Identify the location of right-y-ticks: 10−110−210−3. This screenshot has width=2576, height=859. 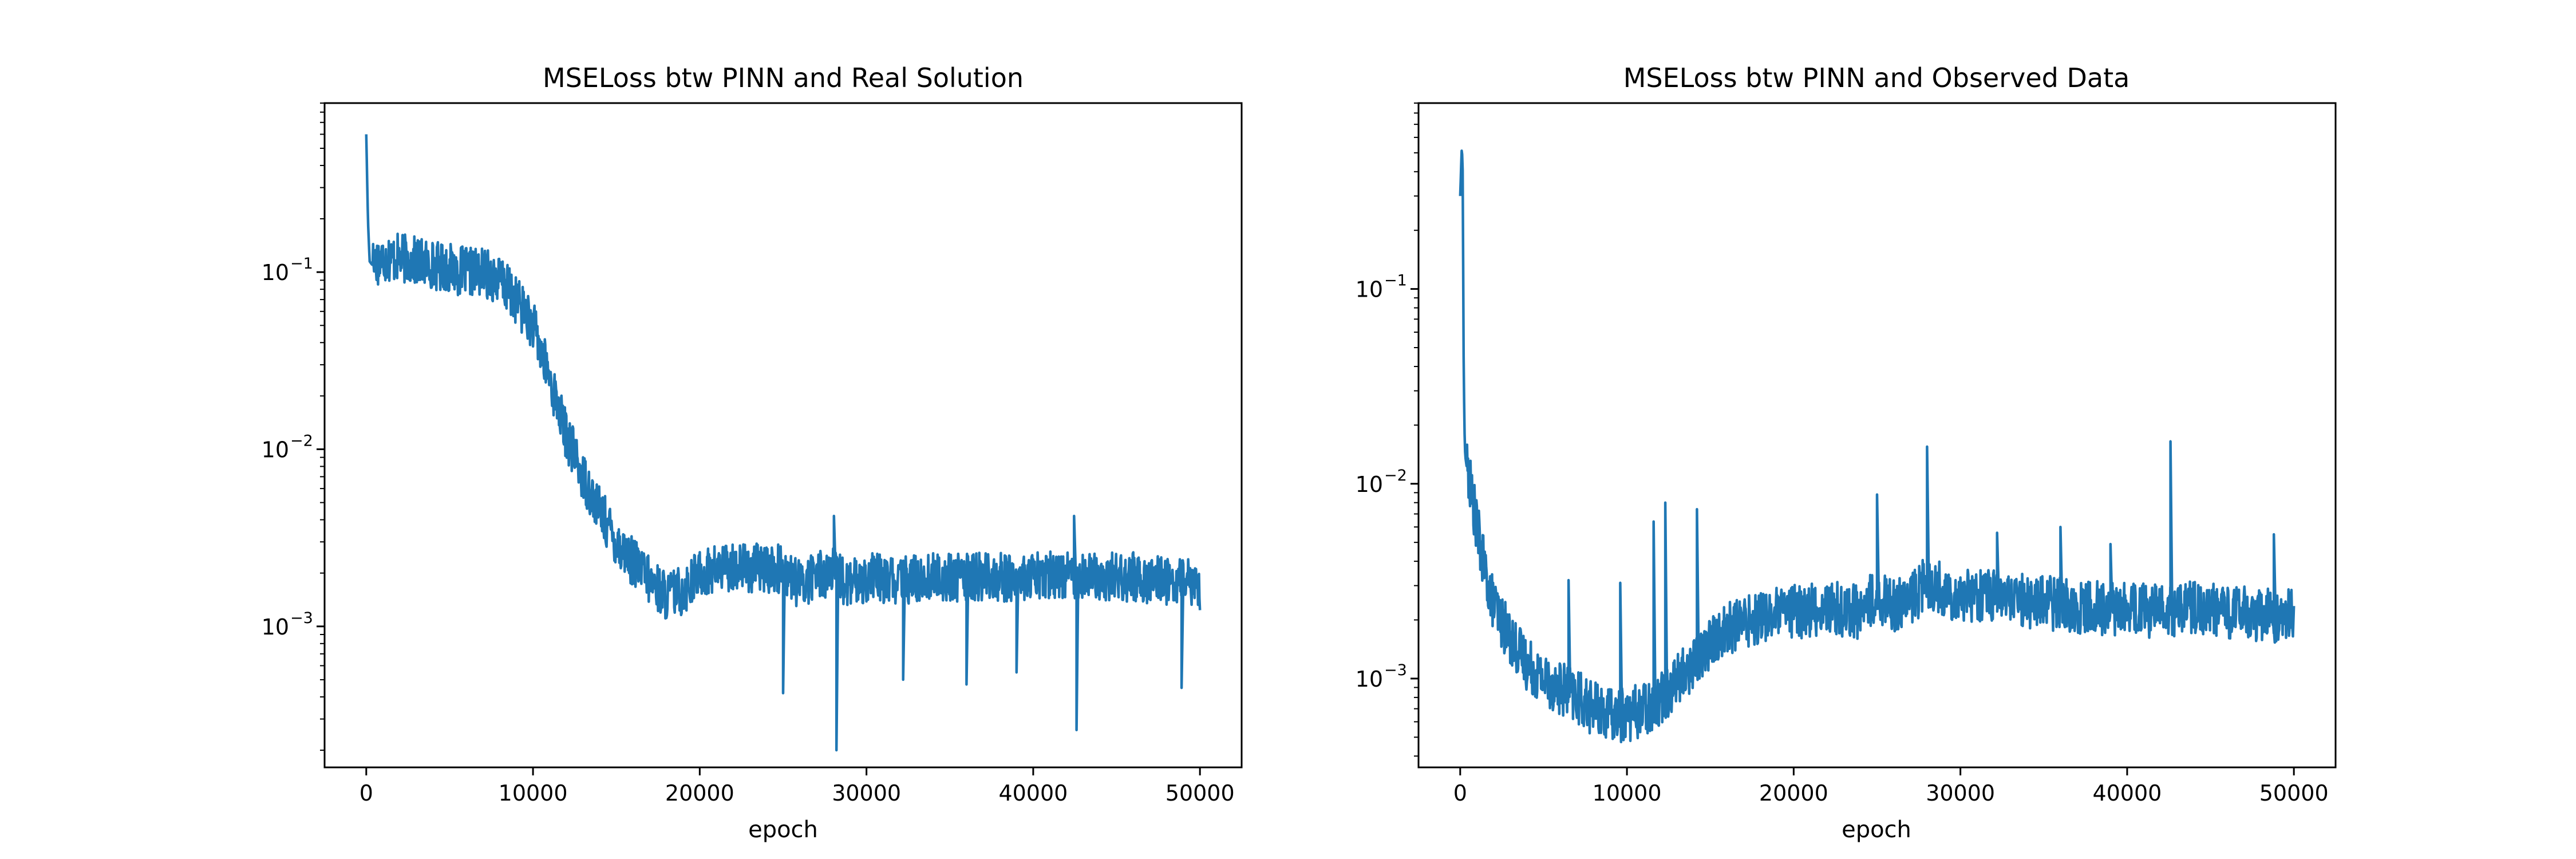
(1387, 482).